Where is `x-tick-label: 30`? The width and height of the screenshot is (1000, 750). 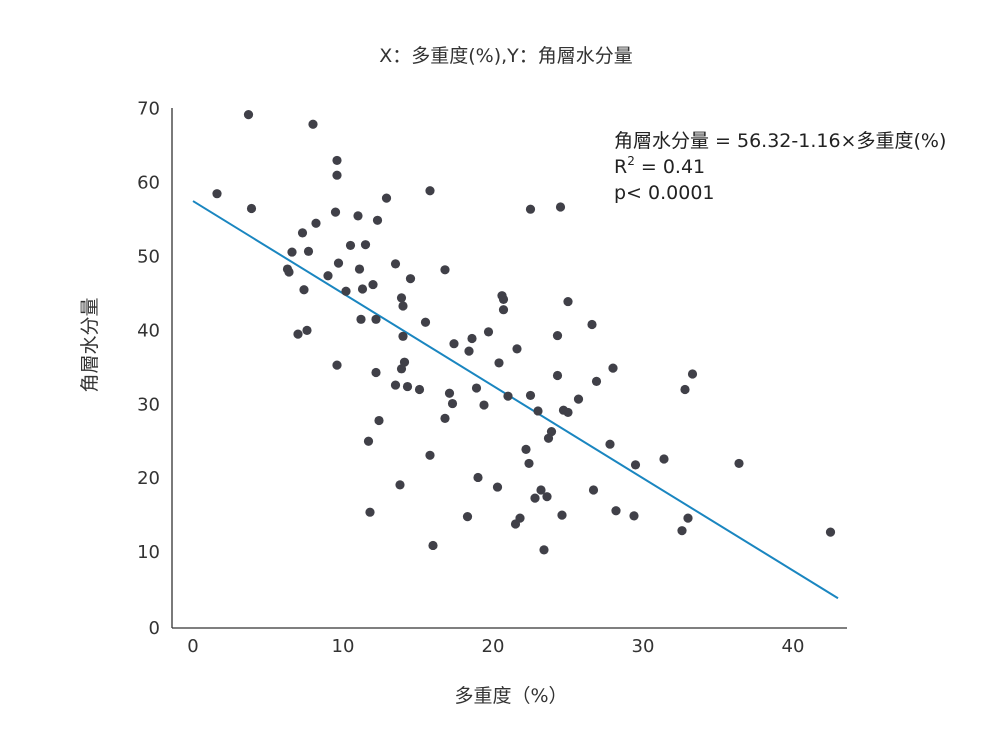 x-tick-label: 30 is located at coordinates (643, 646).